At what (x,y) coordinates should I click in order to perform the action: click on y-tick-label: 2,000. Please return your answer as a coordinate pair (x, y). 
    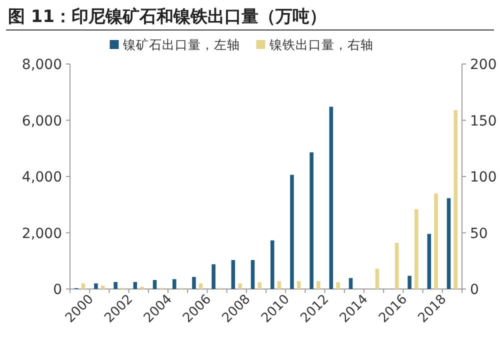
    Looking at the image, I should click on (42, 234).